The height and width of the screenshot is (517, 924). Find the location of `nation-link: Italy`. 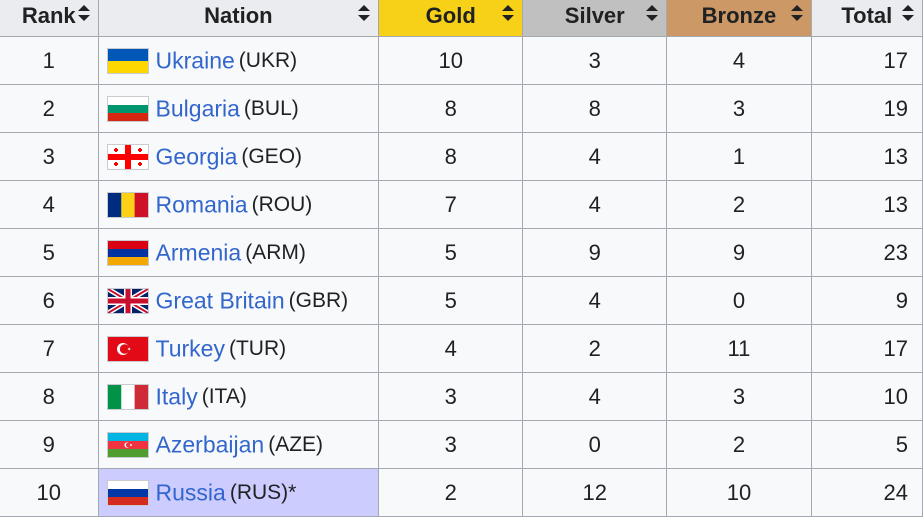

nation-link: Italy is located at coordinates (176, 396).